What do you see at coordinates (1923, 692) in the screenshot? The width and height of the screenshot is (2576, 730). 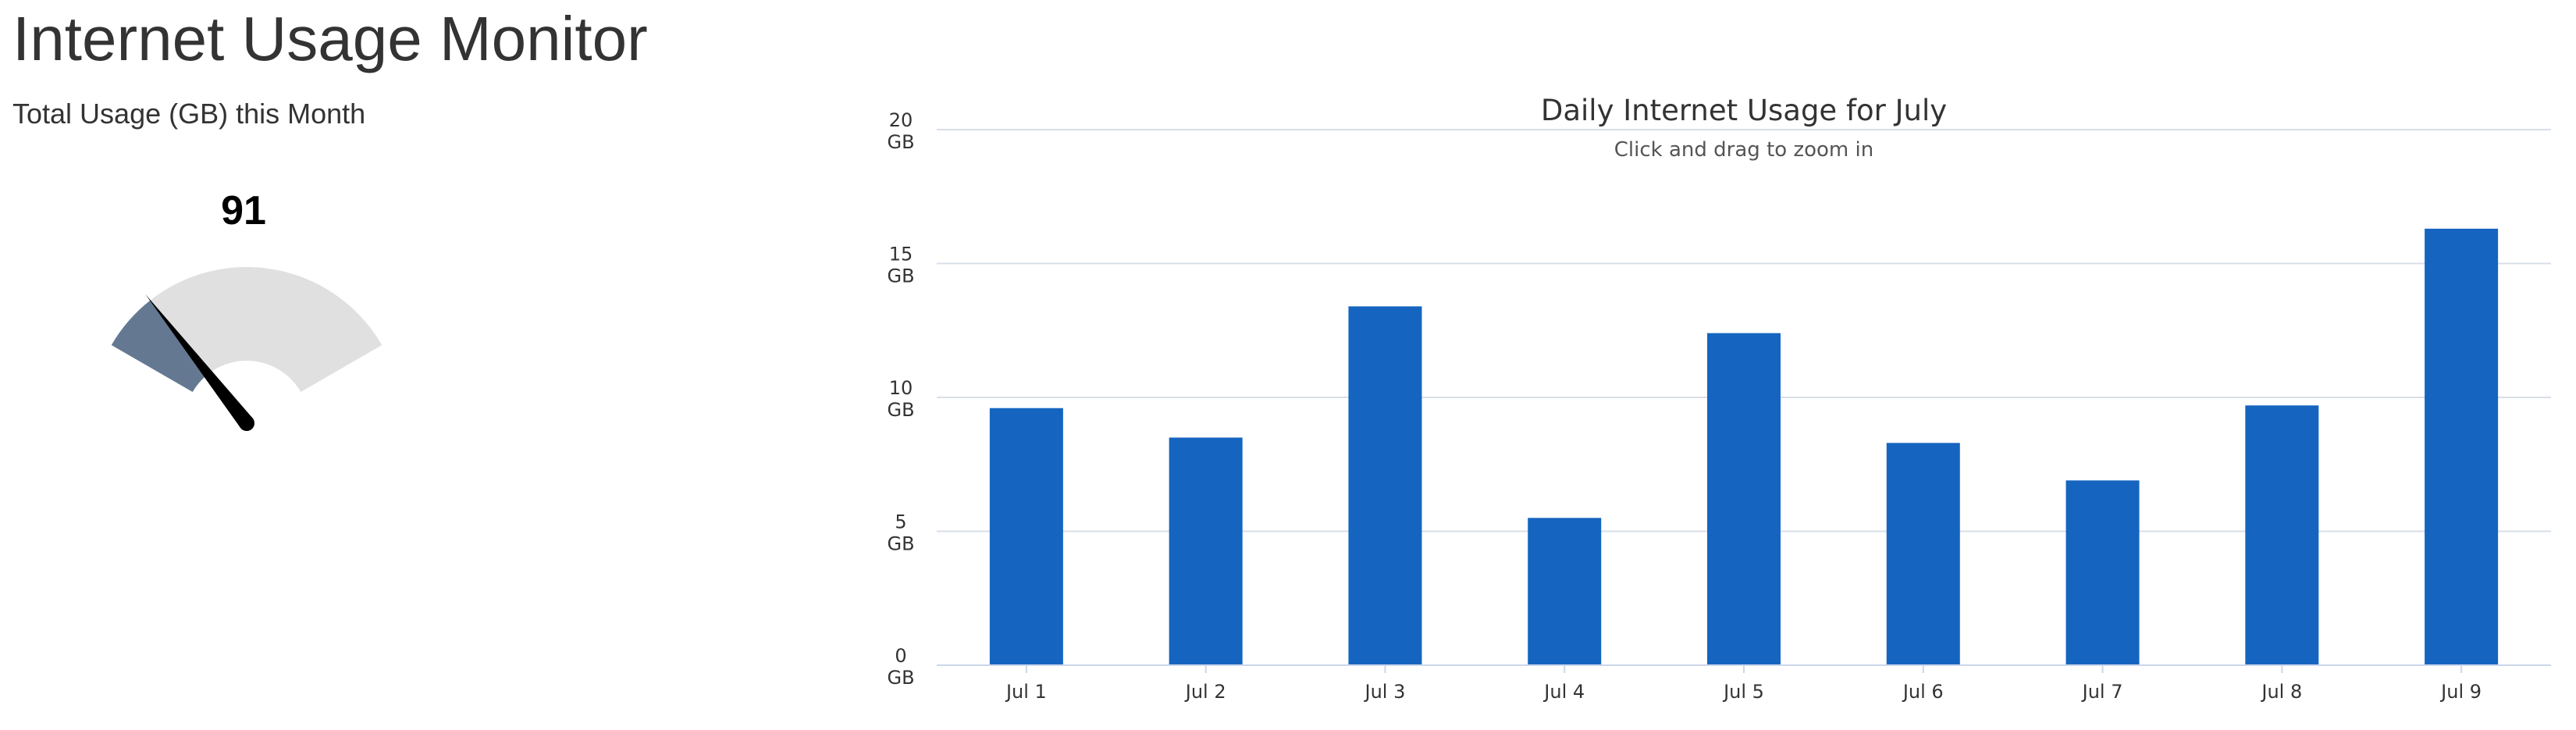 I see `x-tick-label: Jul 6` at bounding box center [1923, 692].